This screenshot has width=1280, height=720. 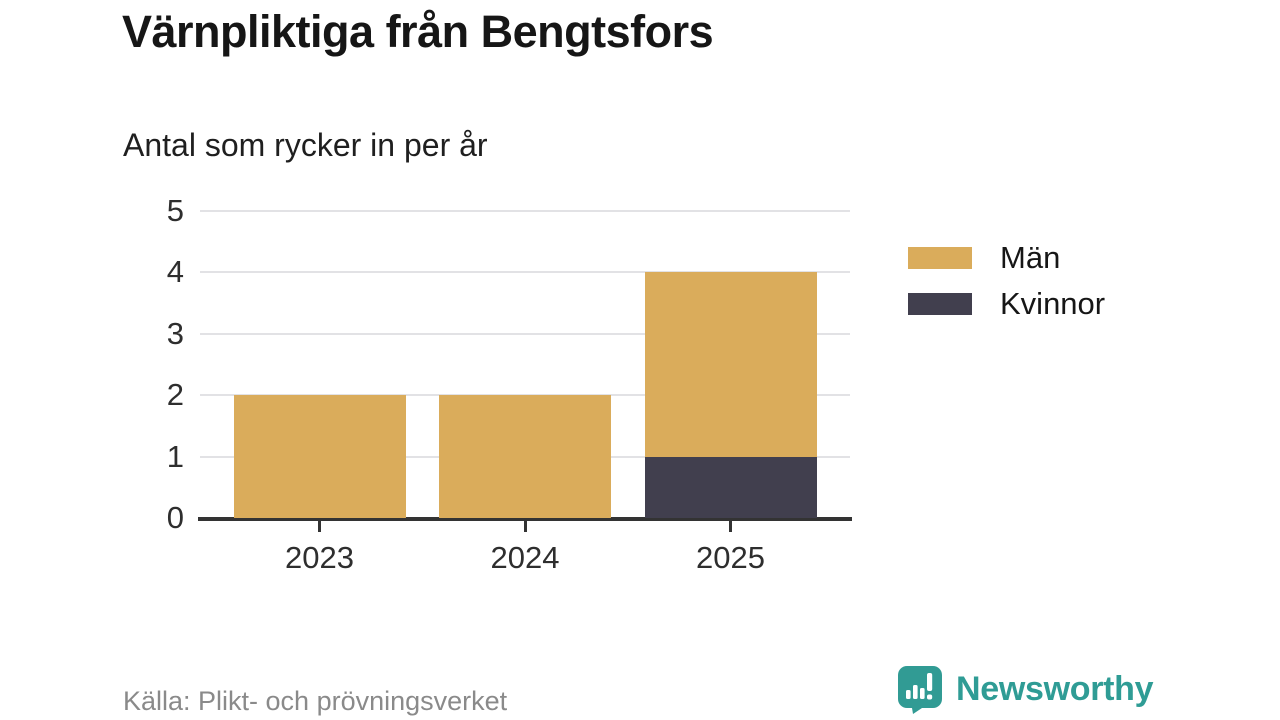 What do you see at coordinates (525, 519) in the screenshot?
I see `x-axis-line` at bounding box center [525, 519].